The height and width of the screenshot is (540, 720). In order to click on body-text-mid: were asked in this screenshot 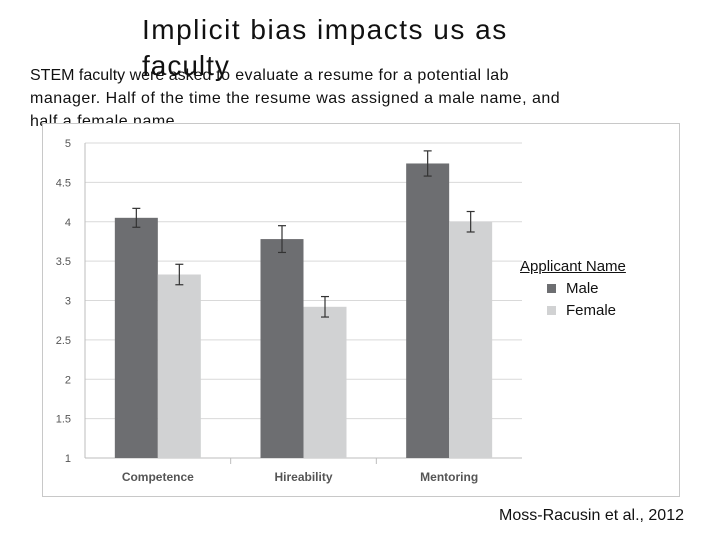, I will do `click(170, 75)`.